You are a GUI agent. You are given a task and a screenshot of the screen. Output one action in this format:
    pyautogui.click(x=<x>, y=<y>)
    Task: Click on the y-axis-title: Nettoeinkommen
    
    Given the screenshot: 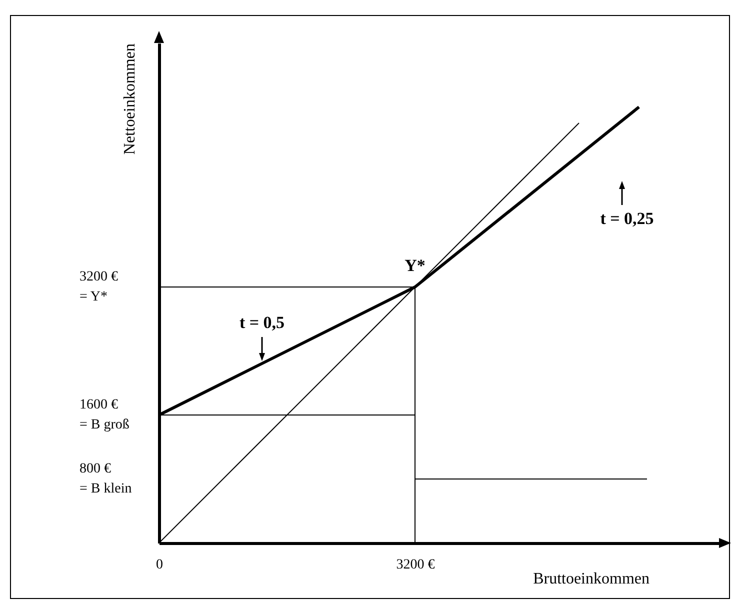 What is the action you would take?
    pyautogui.click(x=130, y=99)
    